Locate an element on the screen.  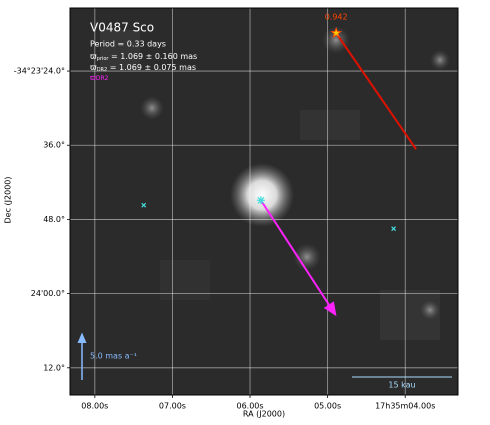
y-tick-label: 24'00.0° is located at coordinates (48, 293).